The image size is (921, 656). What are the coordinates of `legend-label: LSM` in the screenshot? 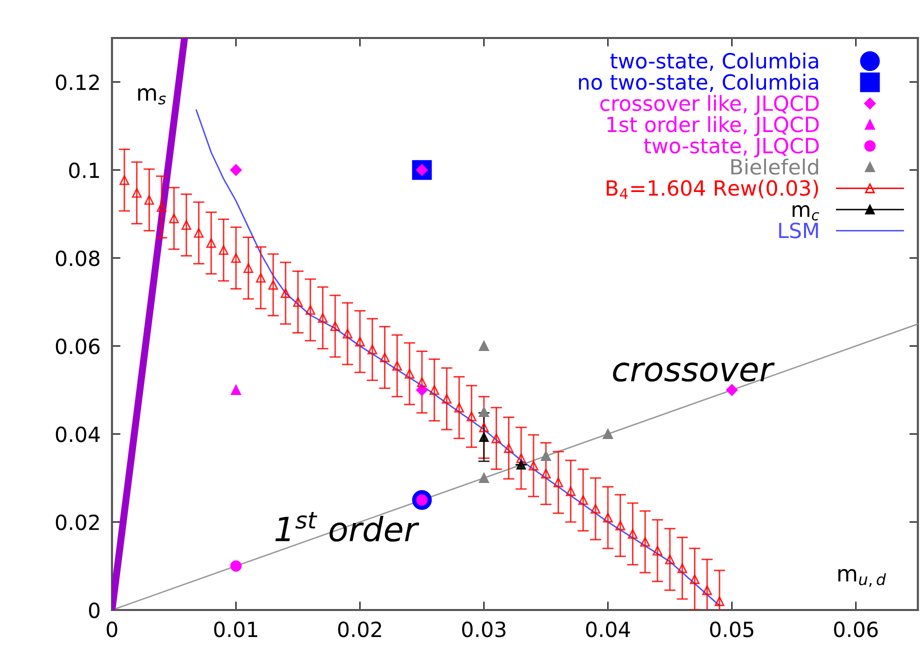 It's located at (798, 230).